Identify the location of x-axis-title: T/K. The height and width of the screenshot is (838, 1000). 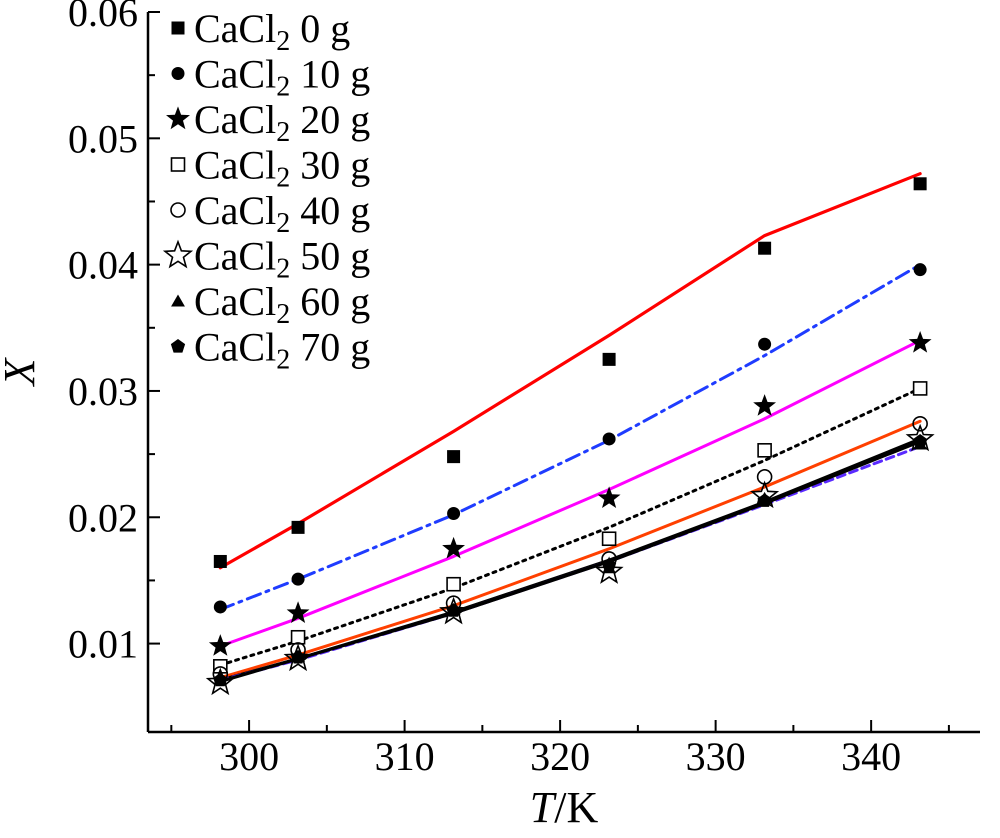
(564, 807).